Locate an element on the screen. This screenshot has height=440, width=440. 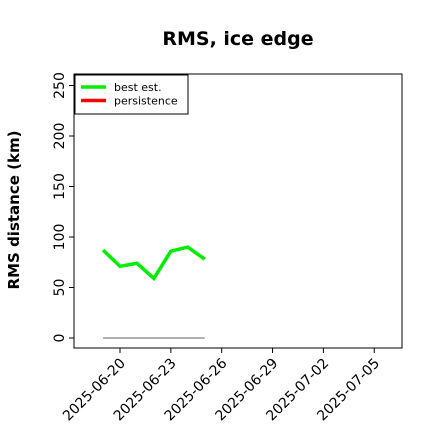
y-tick-label: 0 is located at coordinates (60, 338).